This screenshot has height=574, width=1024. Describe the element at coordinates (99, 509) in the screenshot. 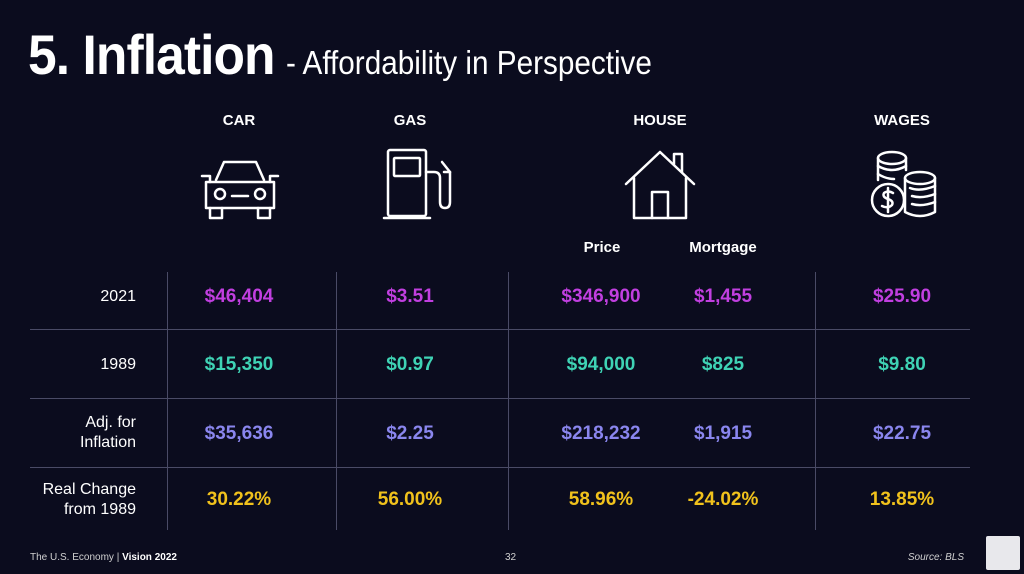

I see `row-label-real-change-line2: from 1989` at that location.